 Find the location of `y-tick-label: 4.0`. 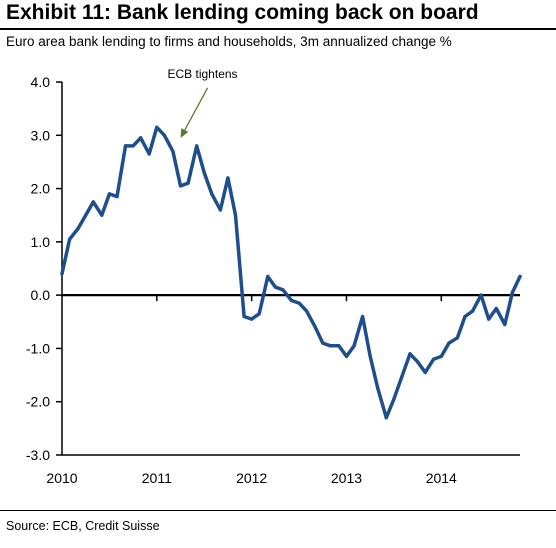

y-tick-label: 4.0 is located at coordinates (41, 82).